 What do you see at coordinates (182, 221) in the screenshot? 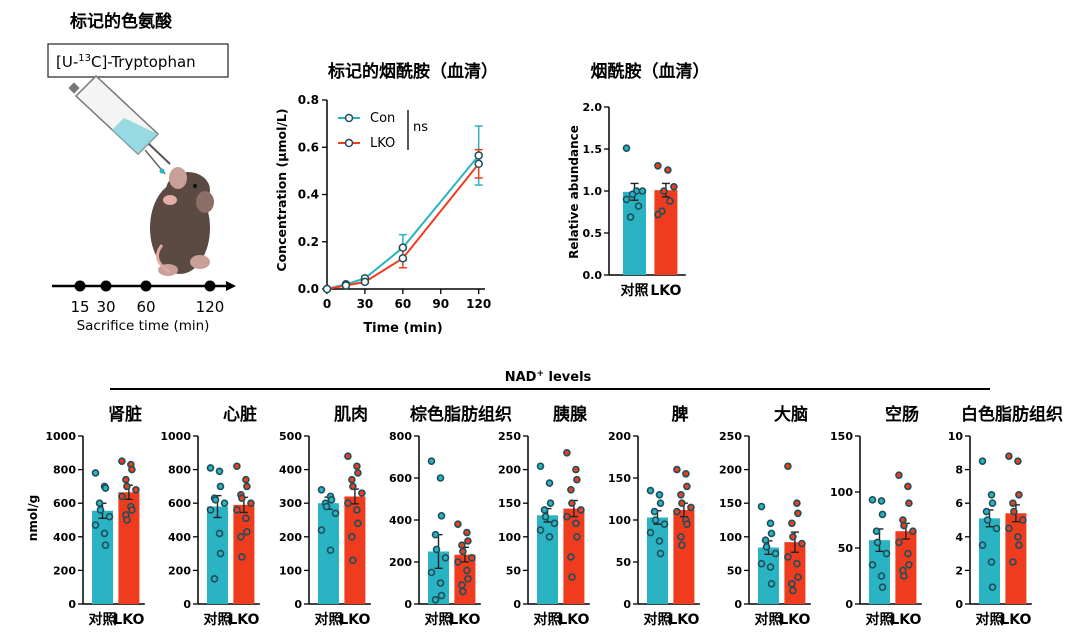
I see `mouse-icon` at bounding box center [182, 221].